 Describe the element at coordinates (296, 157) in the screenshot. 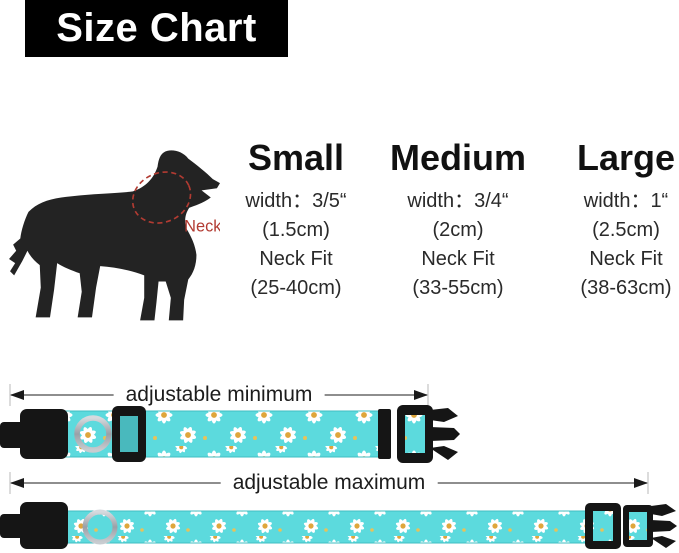

I see `size-name: Small` at that location.